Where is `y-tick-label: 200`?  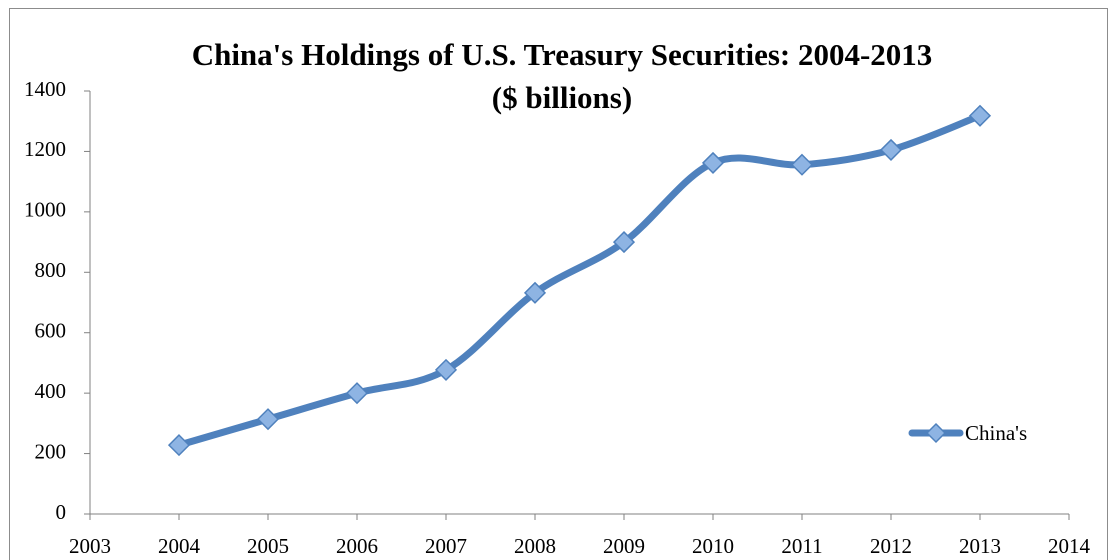
y-tick-label: 200 is located at coordinates (51, 451).